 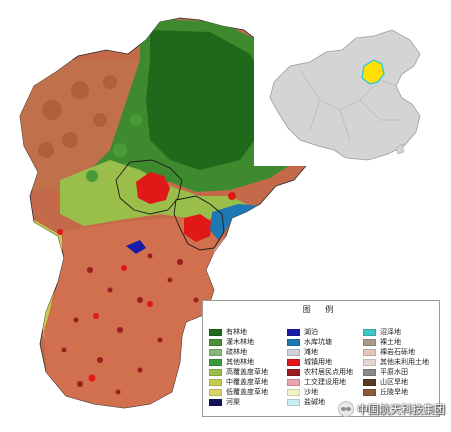 What do you see at coordinates (325, 332) in the screenshot?
I see `legend-item: 湖泊` at bounding box center [325, 332].